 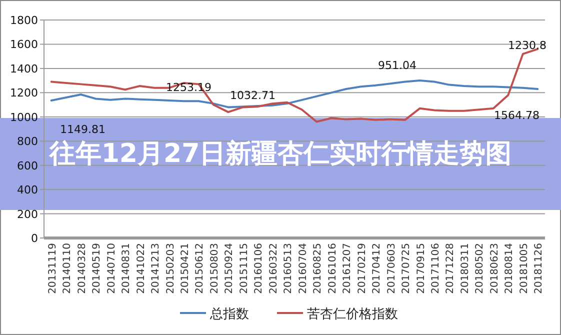 What do you see at coordinates (185, 268) in the screenshot?
I see `x-tick-label: 20150421` at bounding box center [185, 268].